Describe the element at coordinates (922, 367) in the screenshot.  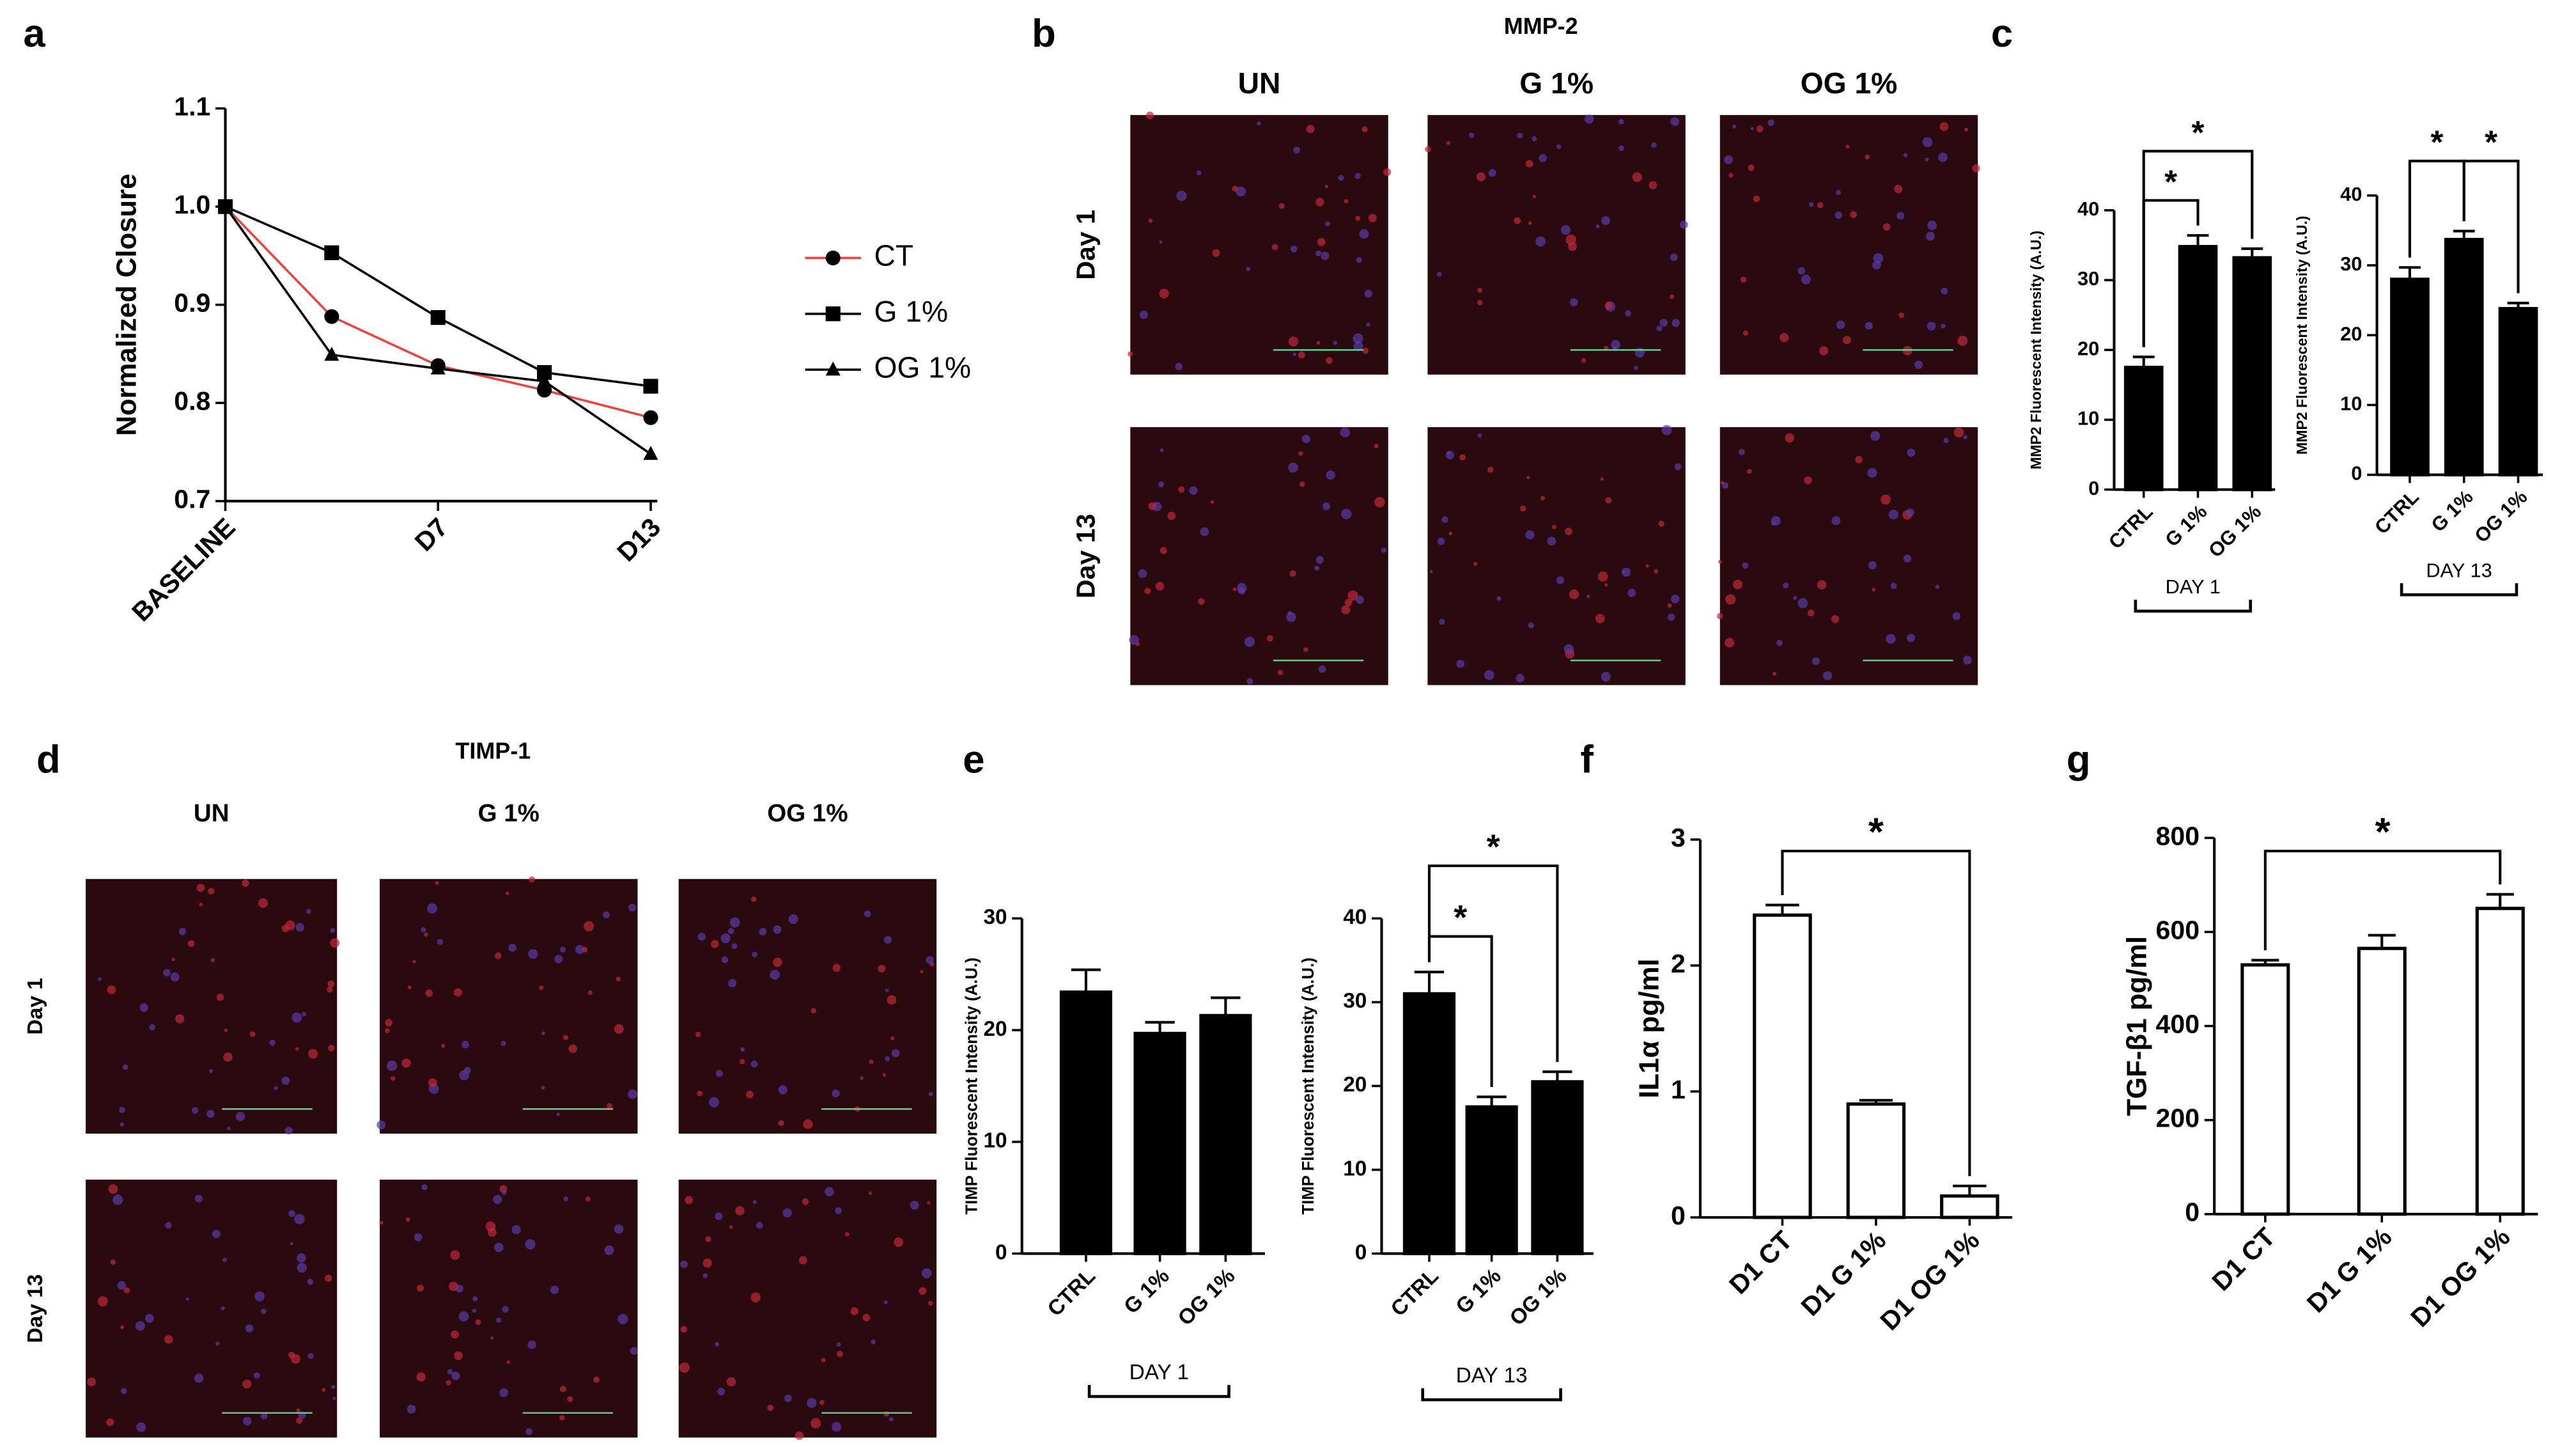
I see `legend-label: OG 1%` at that location.